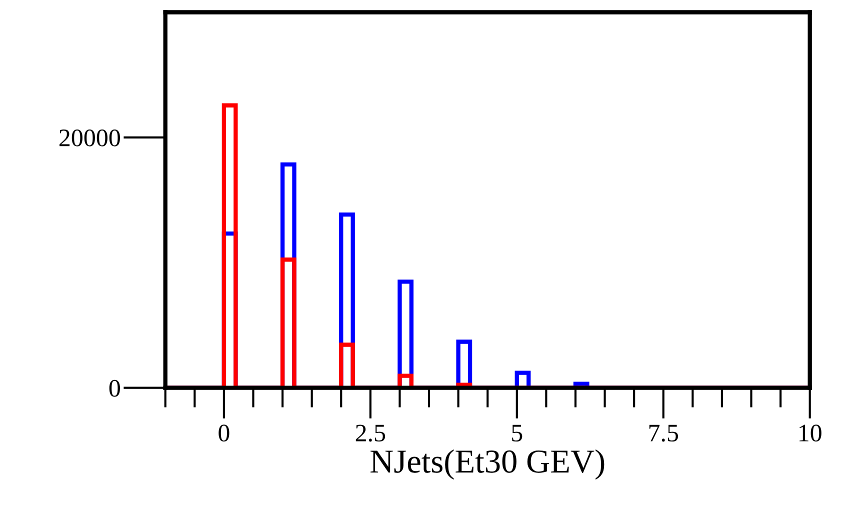 The width and height of the screenshot is (848, 532). What do you see at coordinates (371, 433) in the screenshot?
I see `x-tick-label: 2.5` at bounding box center [371, 433].